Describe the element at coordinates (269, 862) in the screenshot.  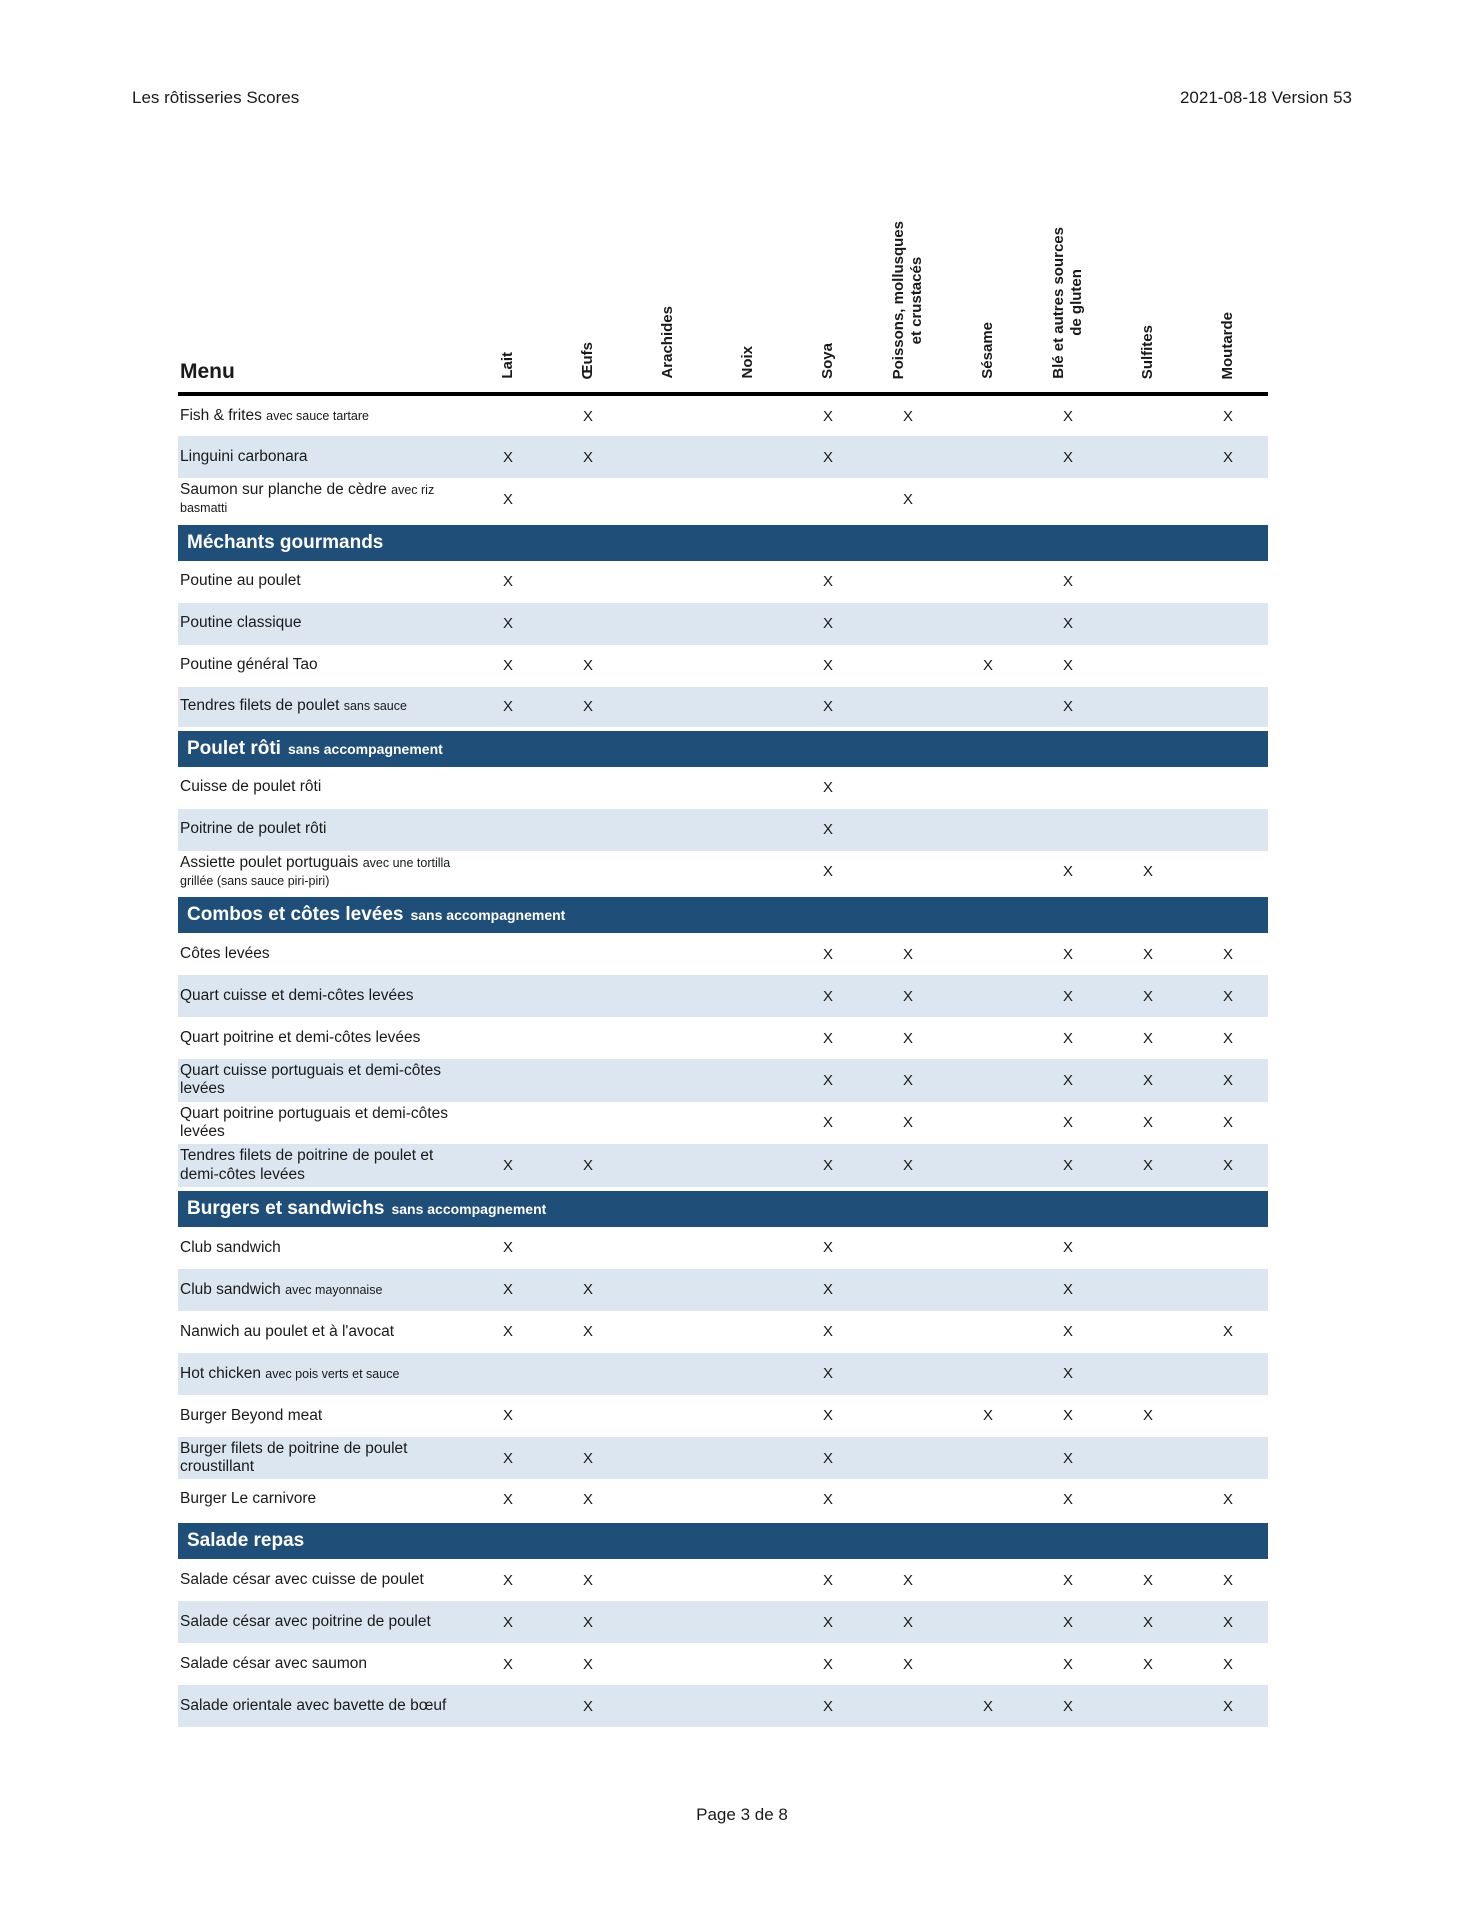
I see `menu-item-name: Assiette poulet portuguais` at that location.